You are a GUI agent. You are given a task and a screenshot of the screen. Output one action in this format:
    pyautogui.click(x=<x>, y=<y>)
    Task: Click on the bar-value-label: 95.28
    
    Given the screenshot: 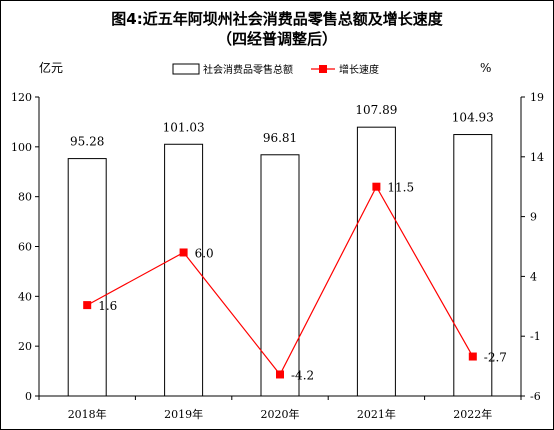 What is the action you would take?
    pyautogui.click(x=87, y=142)
    